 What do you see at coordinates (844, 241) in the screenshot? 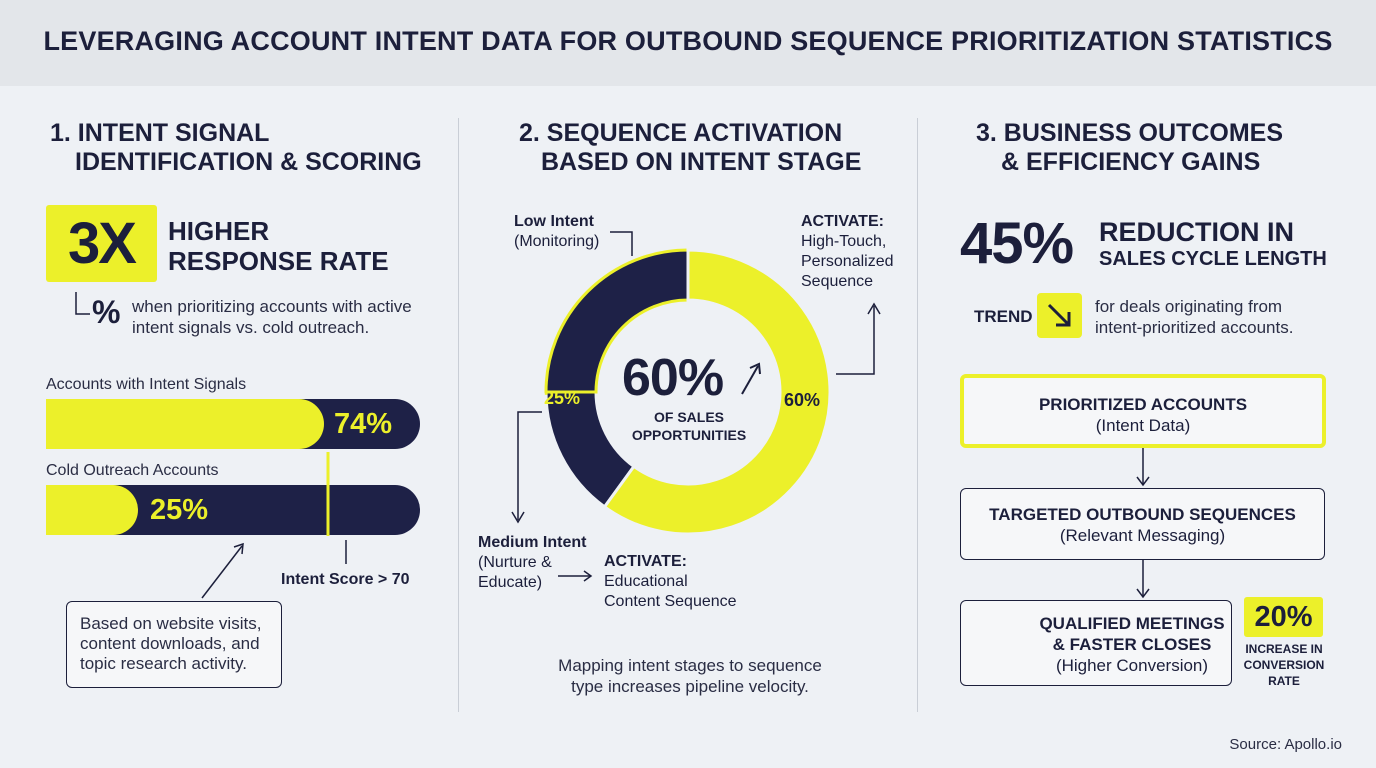
I see `high-activate-line1: High-Touch,` at bounding box center [844, 241].